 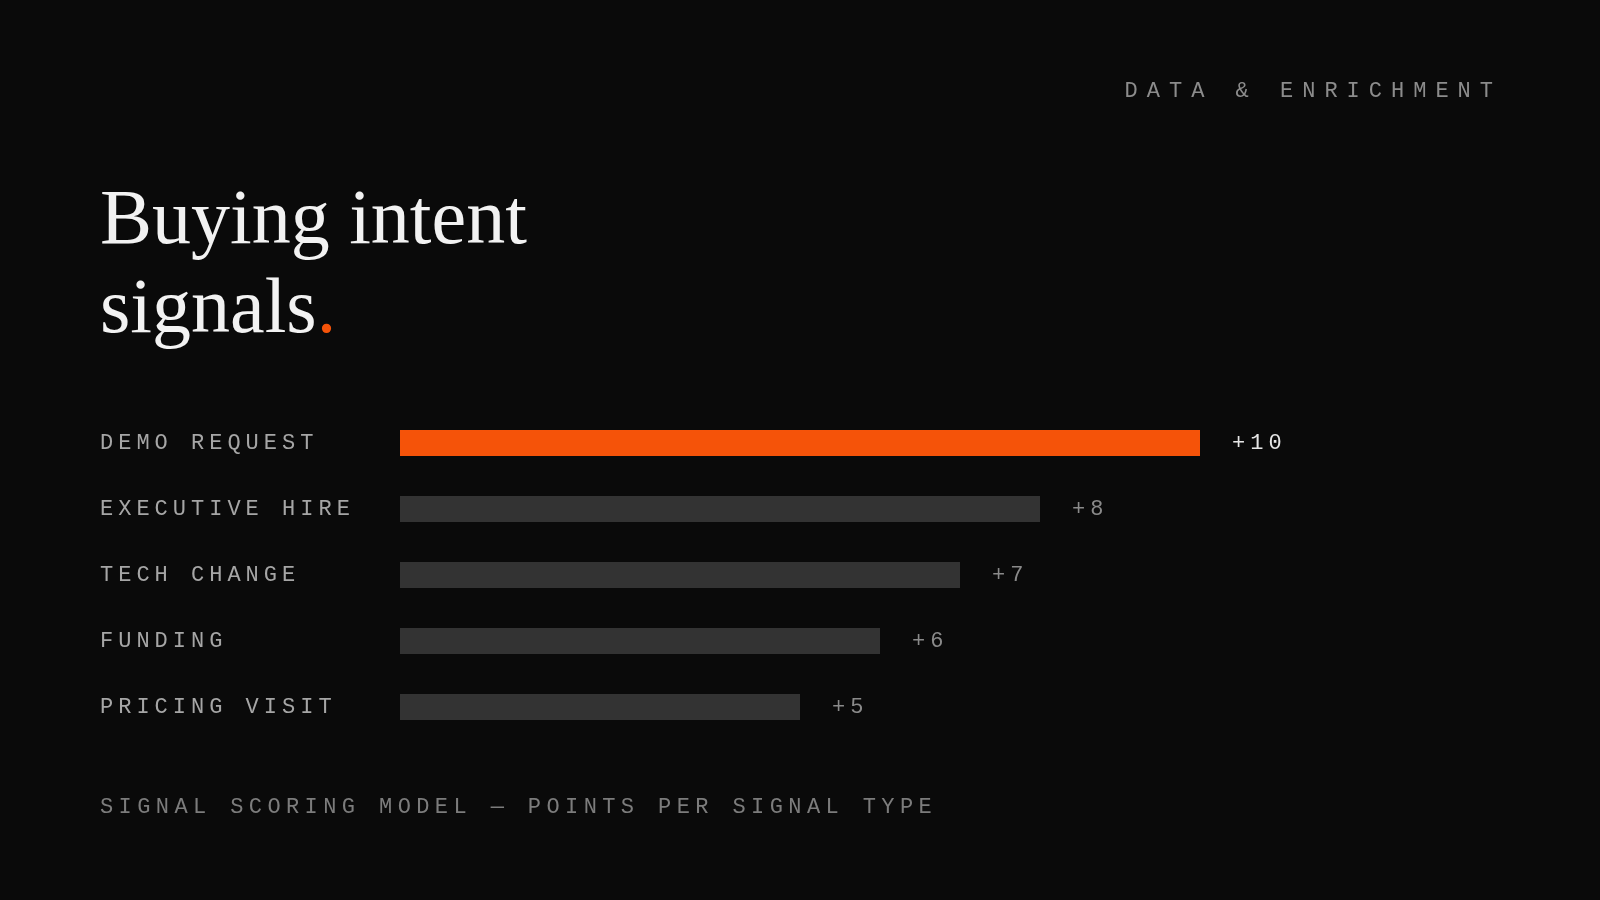 What do you see at coordinates (519, 807) in the screenshot?
I see `text: SIGNAL SCORING MODEL — POINTS PER SIGNAL TYPE` at bounding box center [519, 807].